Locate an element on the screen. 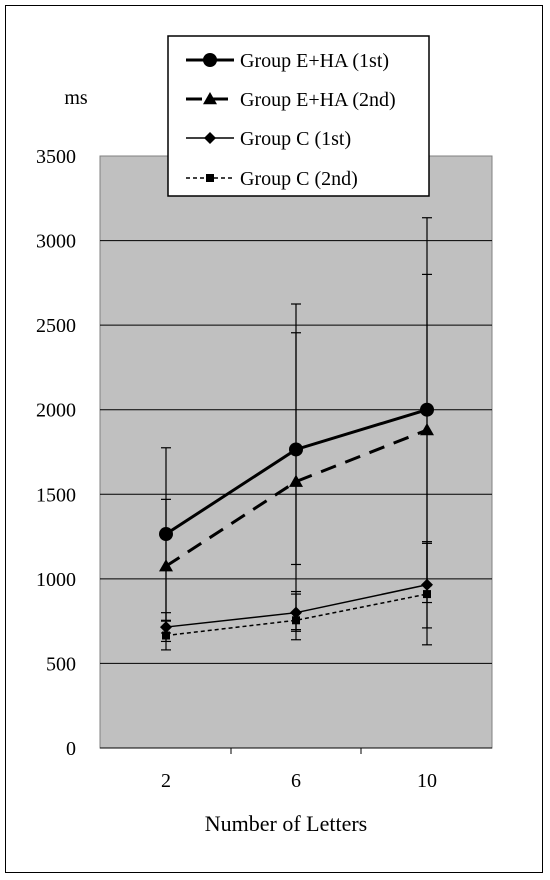  y-axis-ticks: 0 500 1000 1500 2000 2500 3000 3500 is located at coordinates (56, 453).